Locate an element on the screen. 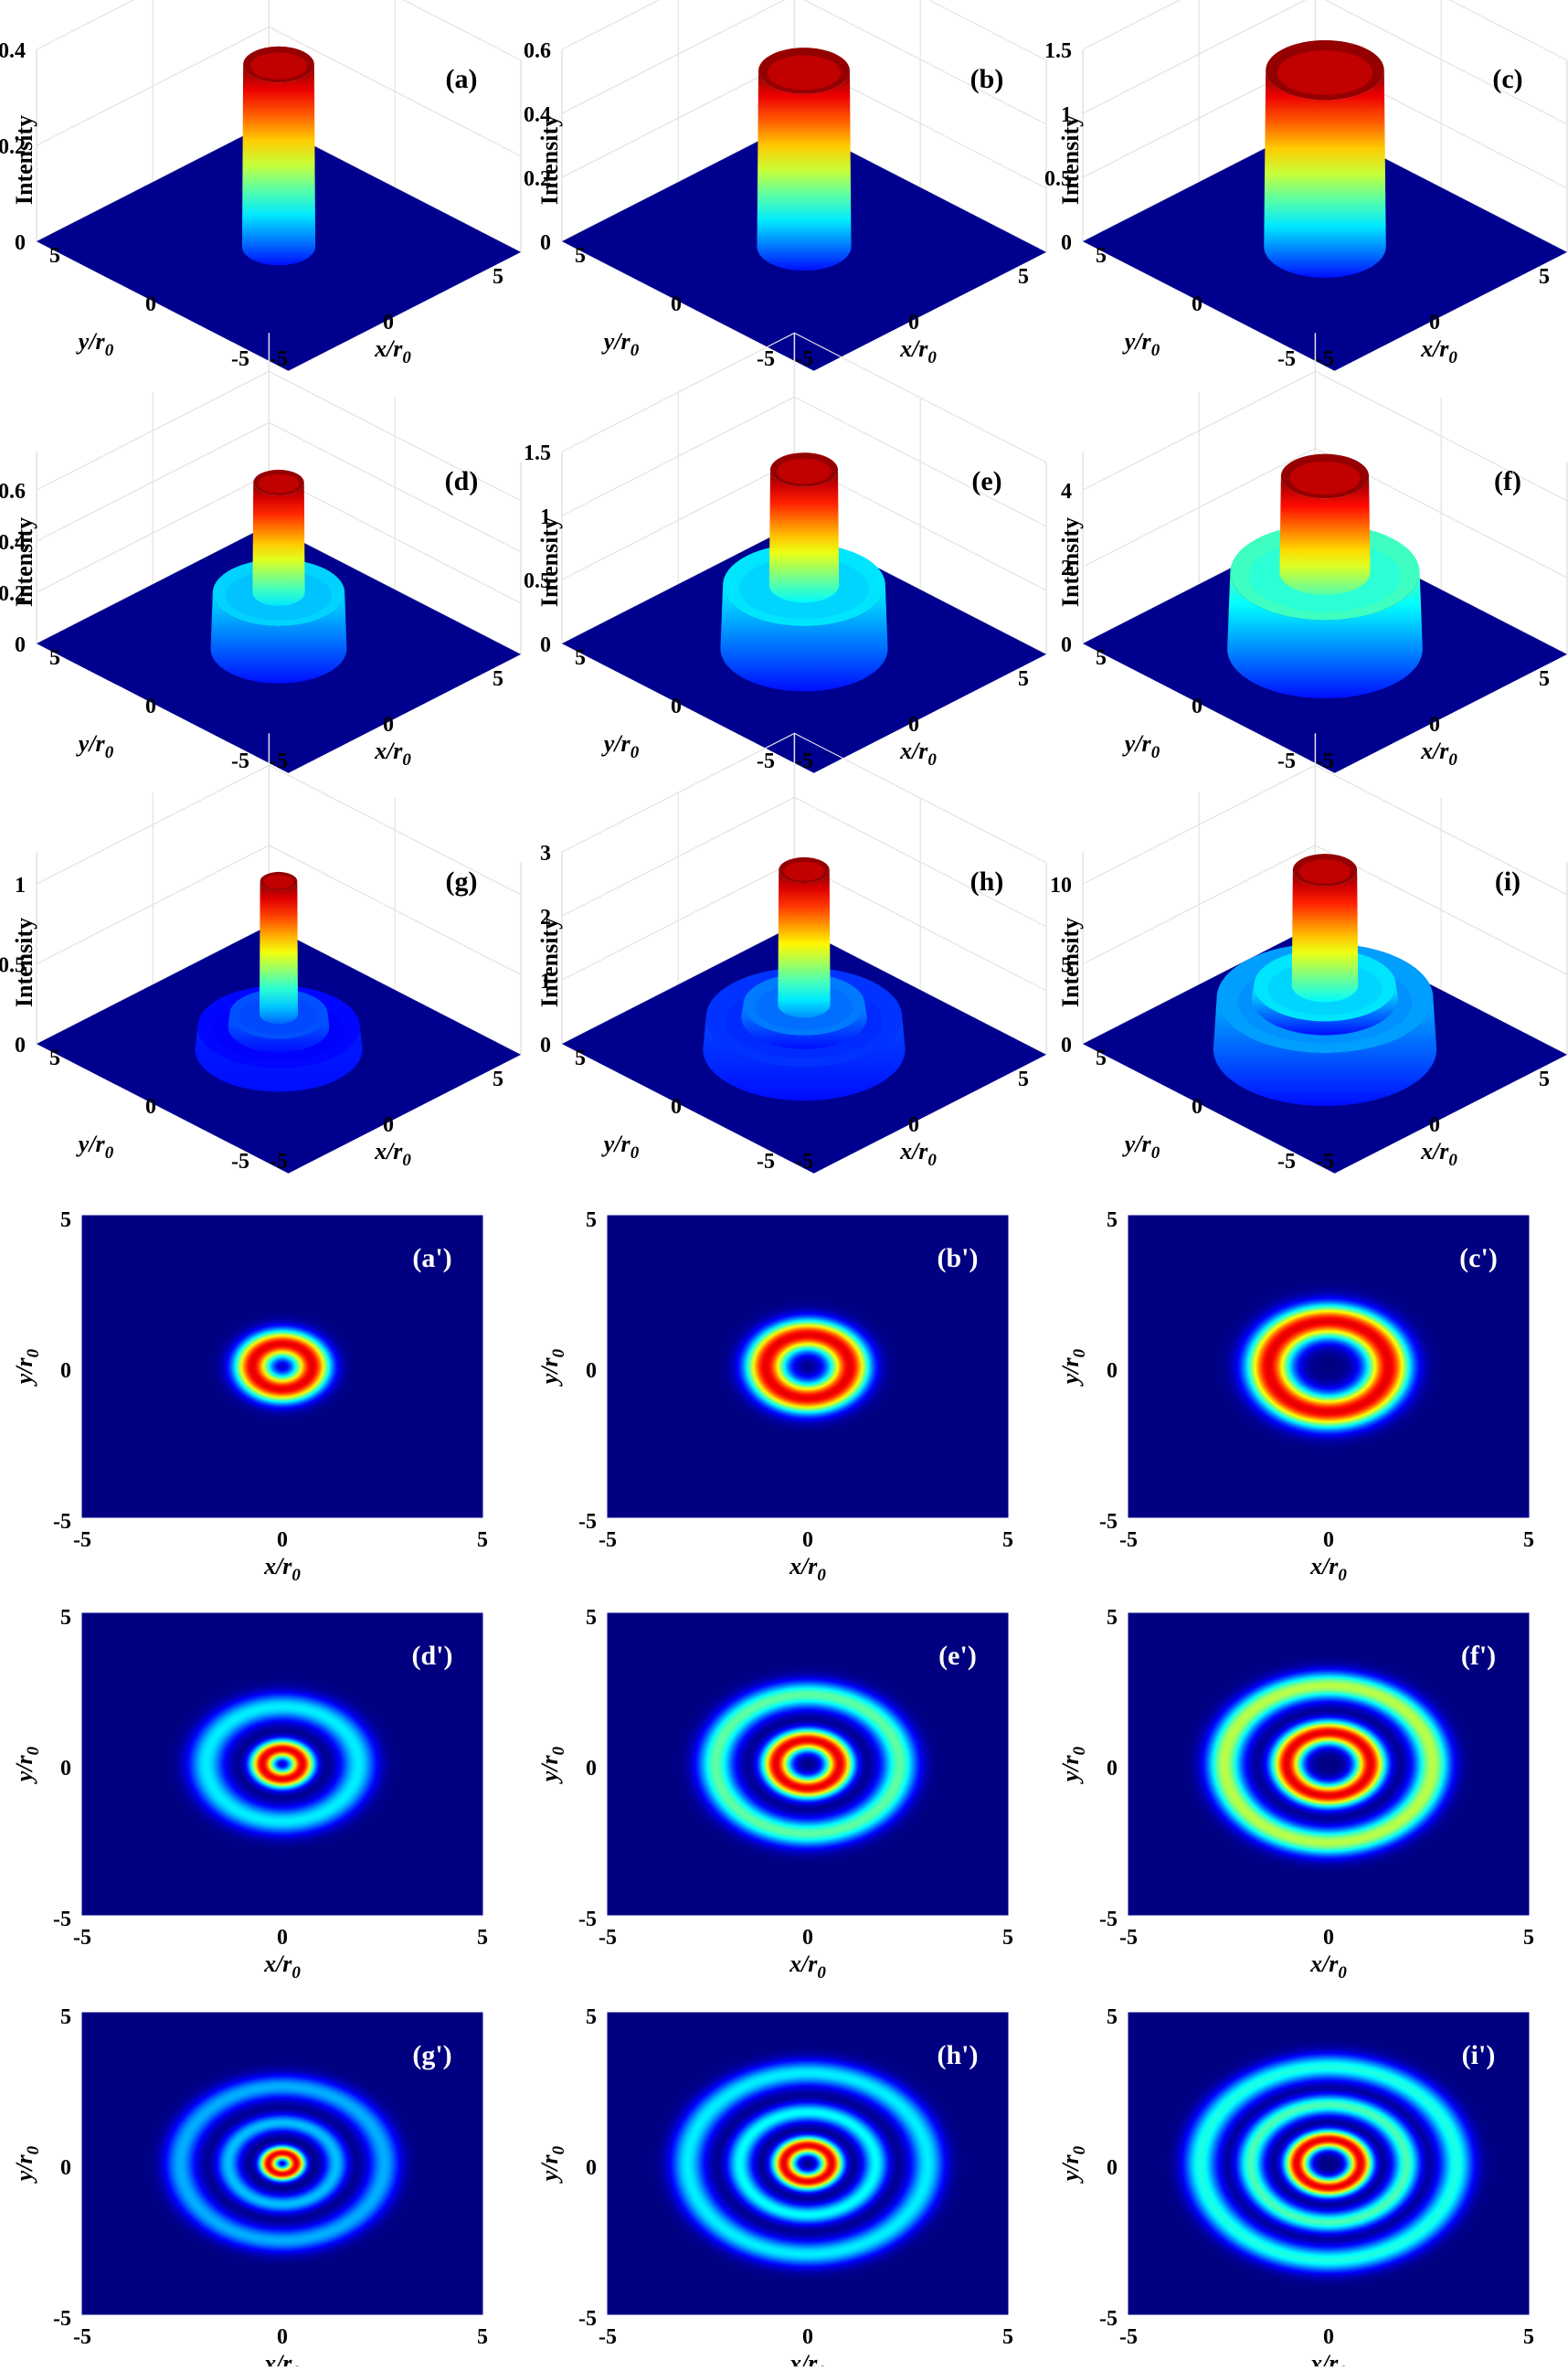 Image resolution: width=1568 pixels, height=2371 pixels. z-tick-label: 0.4 is located at coordinates (13, 543).